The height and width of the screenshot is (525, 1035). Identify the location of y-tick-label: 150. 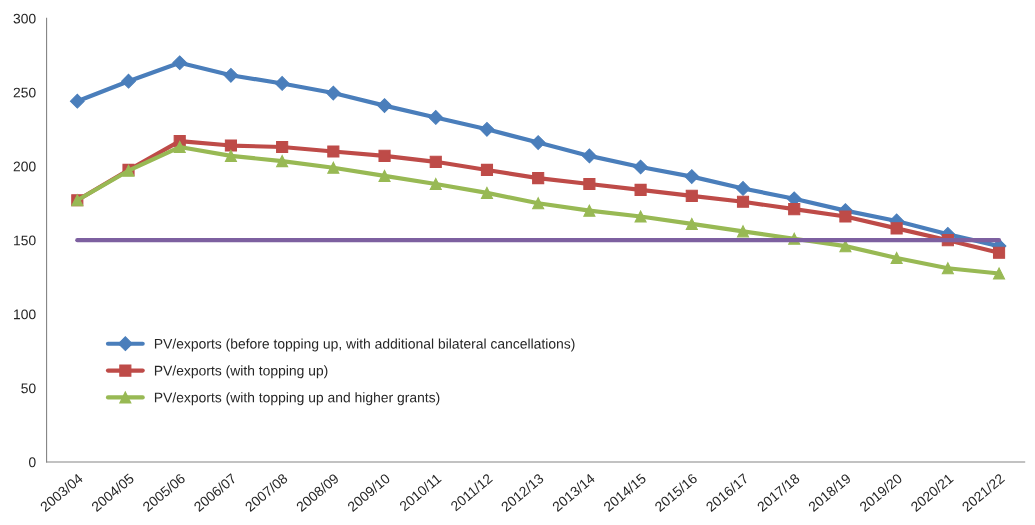
(25, 240).